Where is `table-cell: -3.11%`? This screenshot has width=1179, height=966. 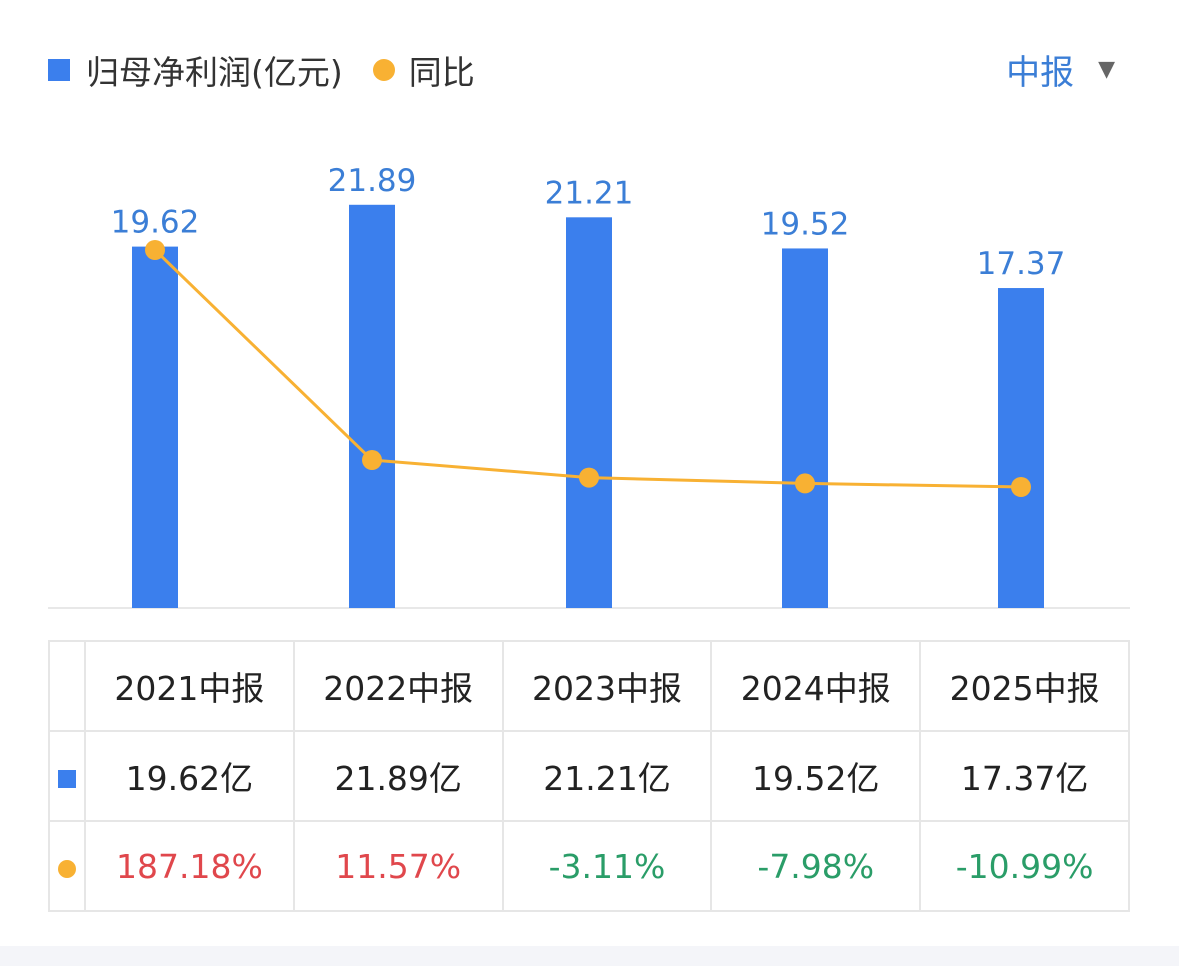
table-cell: -3.11% is located at coordinates (607, 866).